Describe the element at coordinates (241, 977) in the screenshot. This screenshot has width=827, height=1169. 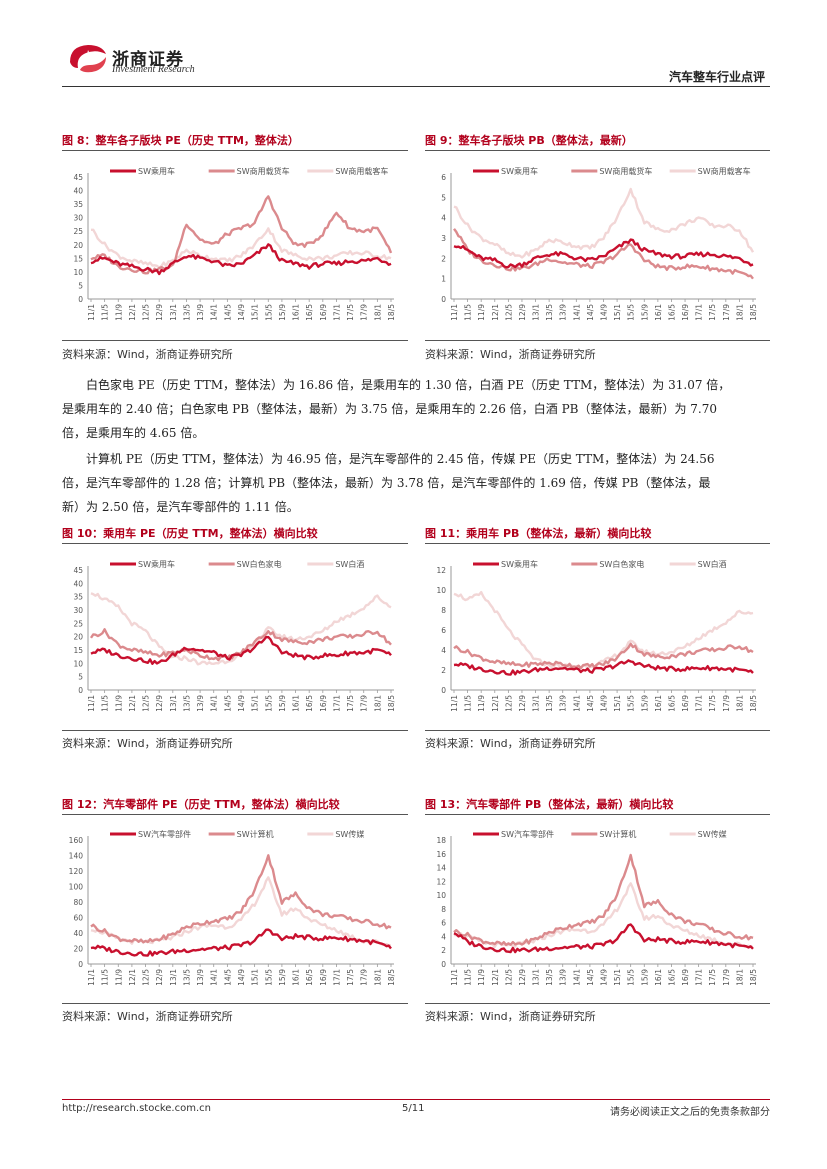
I see `x-tick-label: 14/9` at that location.